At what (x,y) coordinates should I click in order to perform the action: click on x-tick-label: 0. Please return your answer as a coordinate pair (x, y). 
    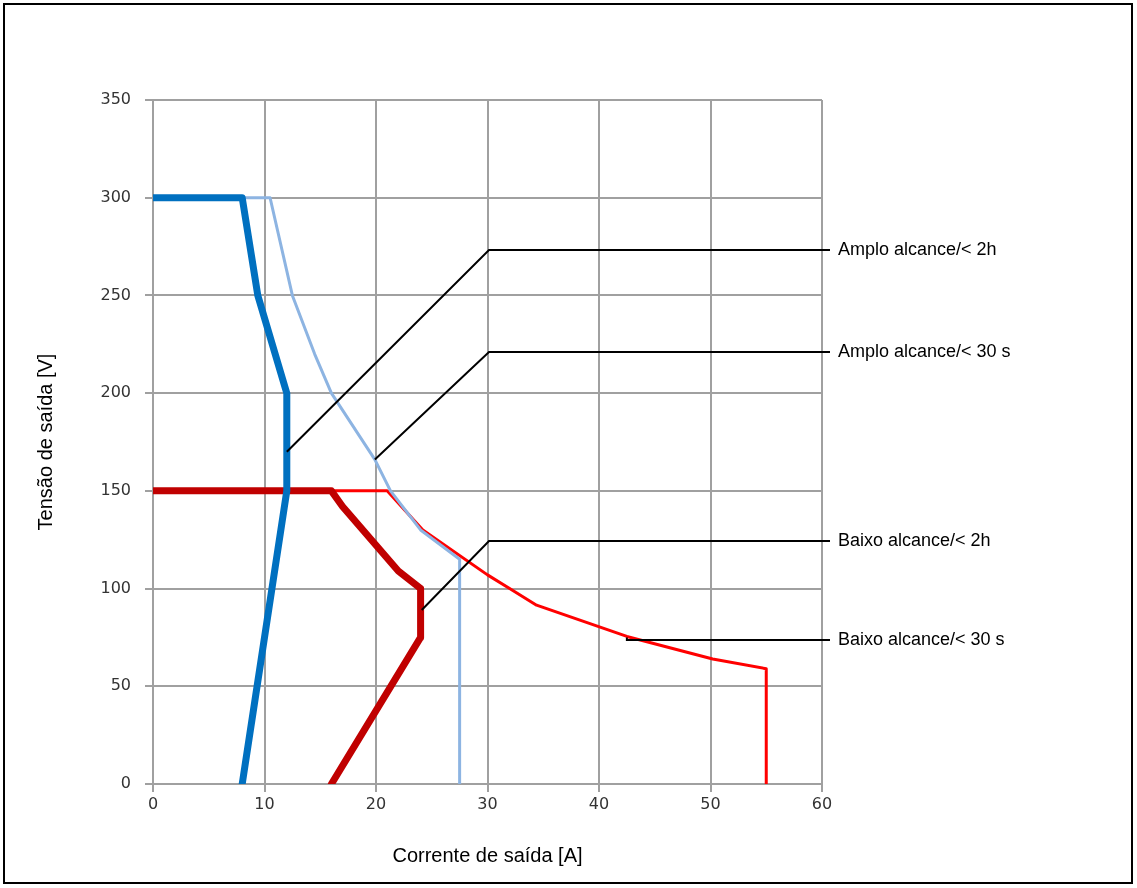
    Looking at the image, I should click on (153, 803).